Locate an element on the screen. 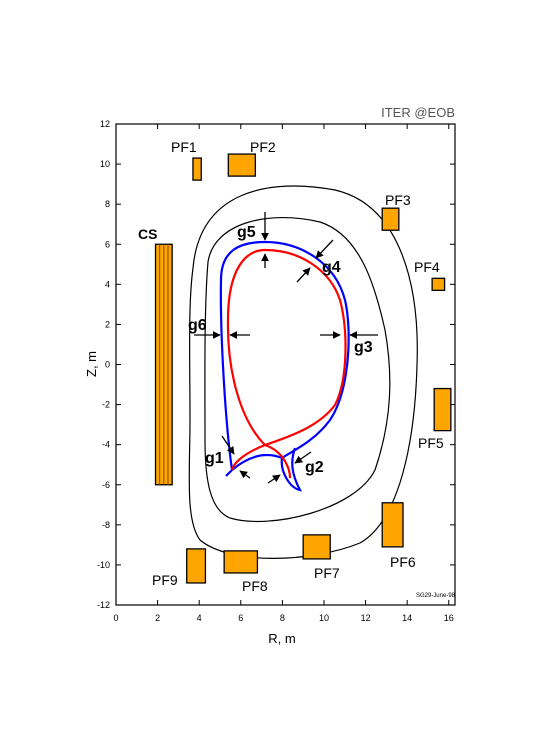 The image size is (540, 748). gap-arrow-g4-out is located at coordinates (324, 249).